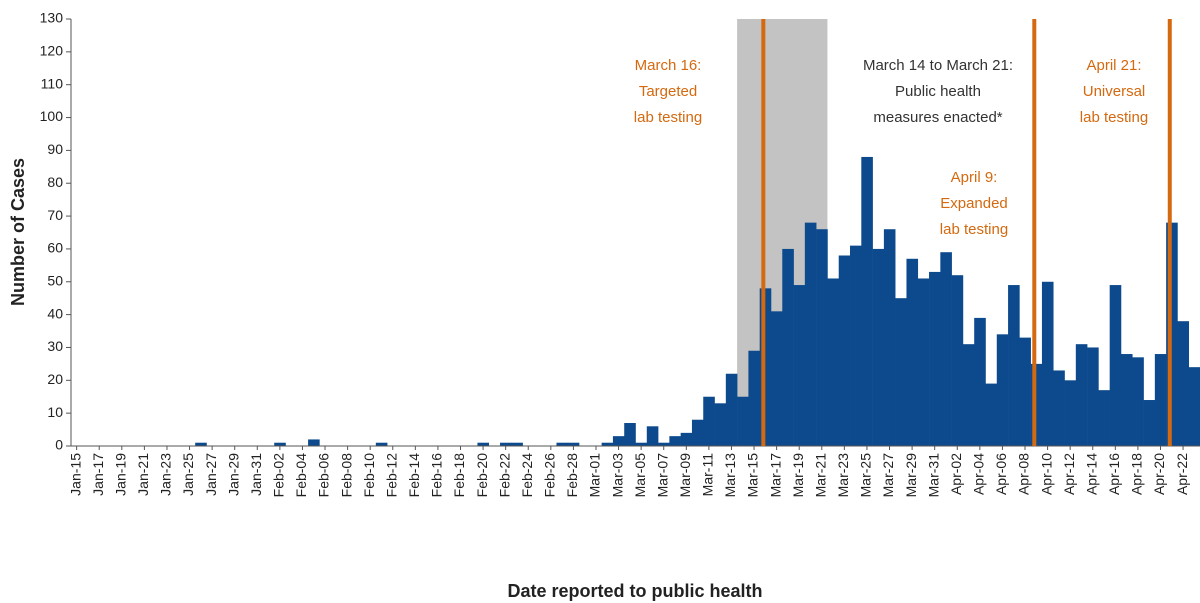  I want to click on x-tick-label: Mar-05, so click(640, 475).